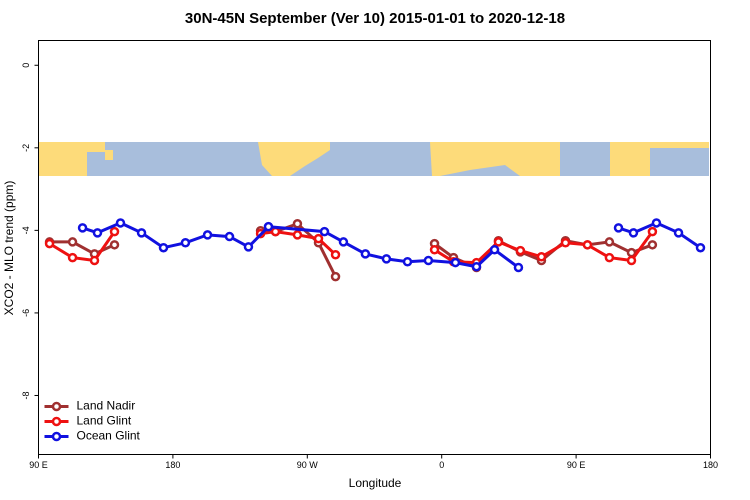  What do you see at coordinates (26, 230) in the screenshot?
I see `y-tick-label: -4` at bounding box center [26, 230].